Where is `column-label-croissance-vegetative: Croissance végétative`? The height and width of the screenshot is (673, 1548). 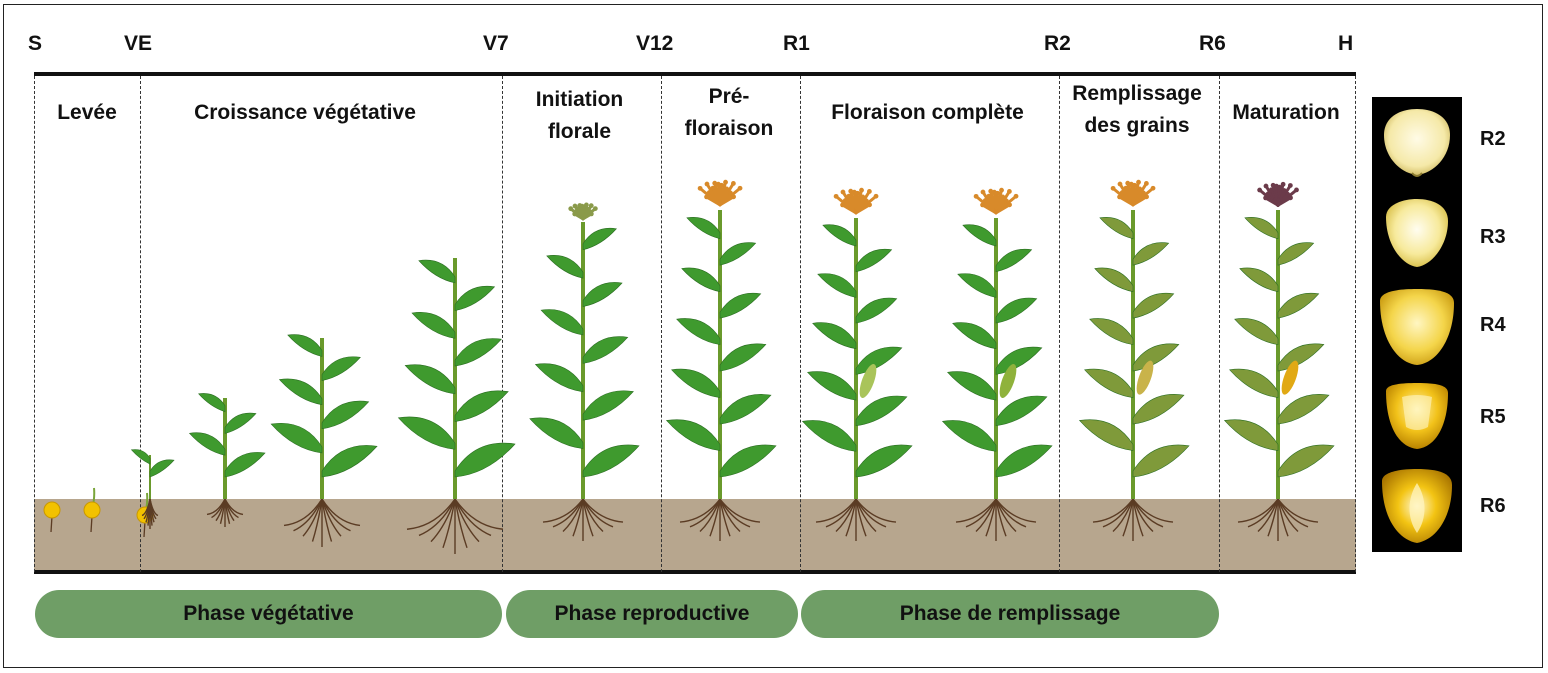 column-label-croissance-vegetative: Croissance végétative is located at coordinates (305, 112).